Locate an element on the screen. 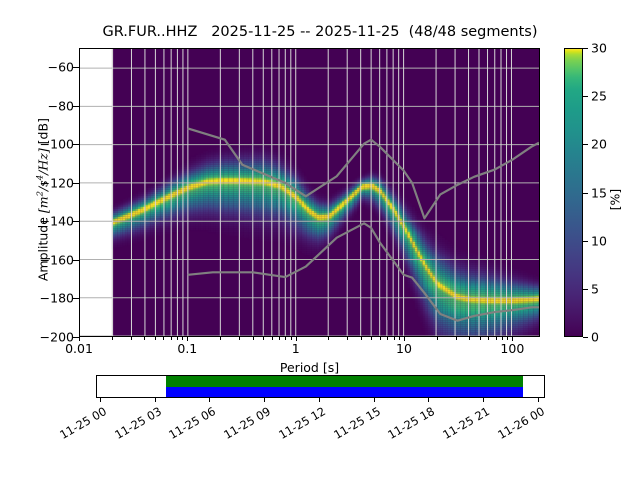 The width and height of the screenshot is (640, 480). y-tick-label: −60 is located at coordinates (60, 67).